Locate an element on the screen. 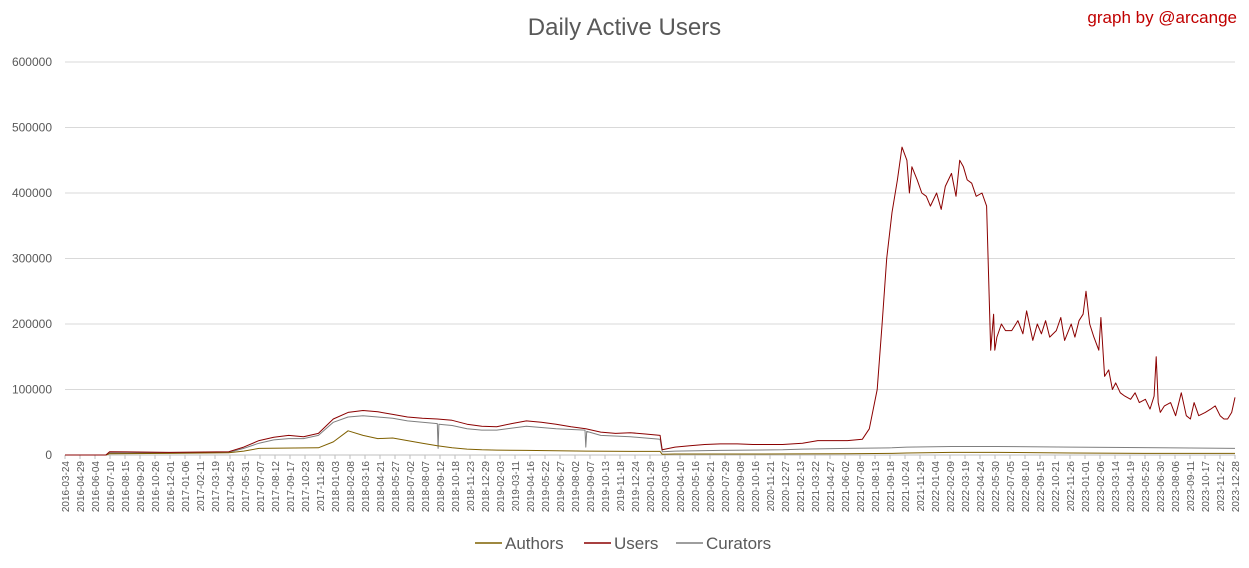  x-tick-label: 2020-12-27 is located at coordinates (786, 487).